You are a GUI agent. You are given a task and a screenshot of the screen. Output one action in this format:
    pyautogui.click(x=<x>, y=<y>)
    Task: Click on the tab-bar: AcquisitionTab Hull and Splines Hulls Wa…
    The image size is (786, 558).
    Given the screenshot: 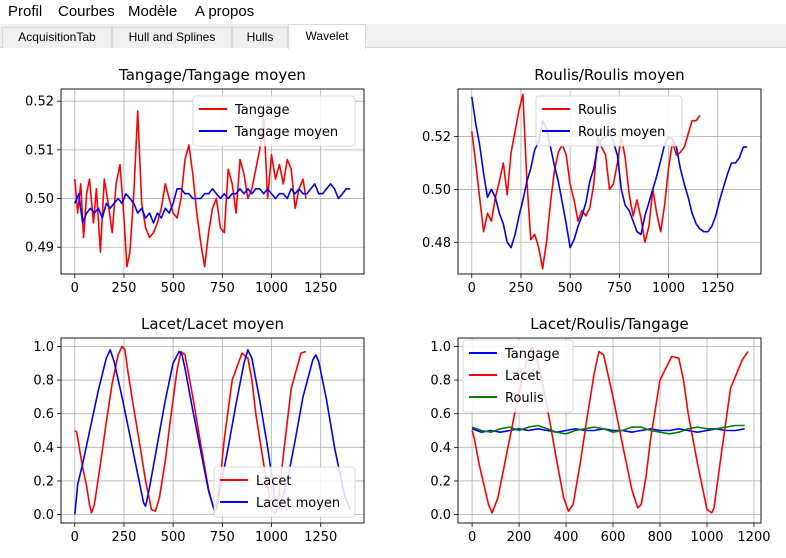 What is the action you would take?
    pyautogui.click(x=393, y=36)
    